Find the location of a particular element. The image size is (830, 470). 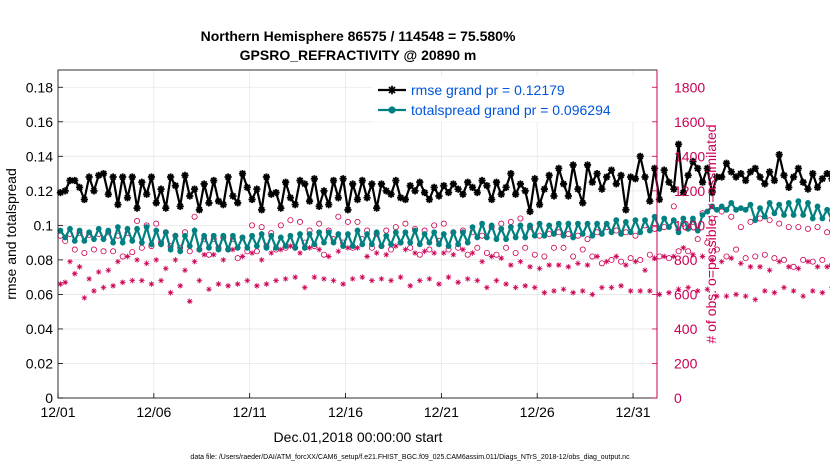

y-tick-label-right: 1600 is located at coordinates (689, 122).